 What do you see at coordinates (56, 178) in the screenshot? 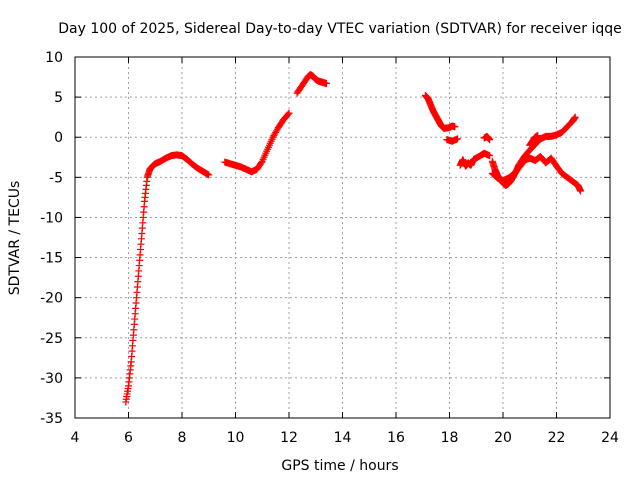
I see `y-tick-label: -5` at bounding box center [56, 178].